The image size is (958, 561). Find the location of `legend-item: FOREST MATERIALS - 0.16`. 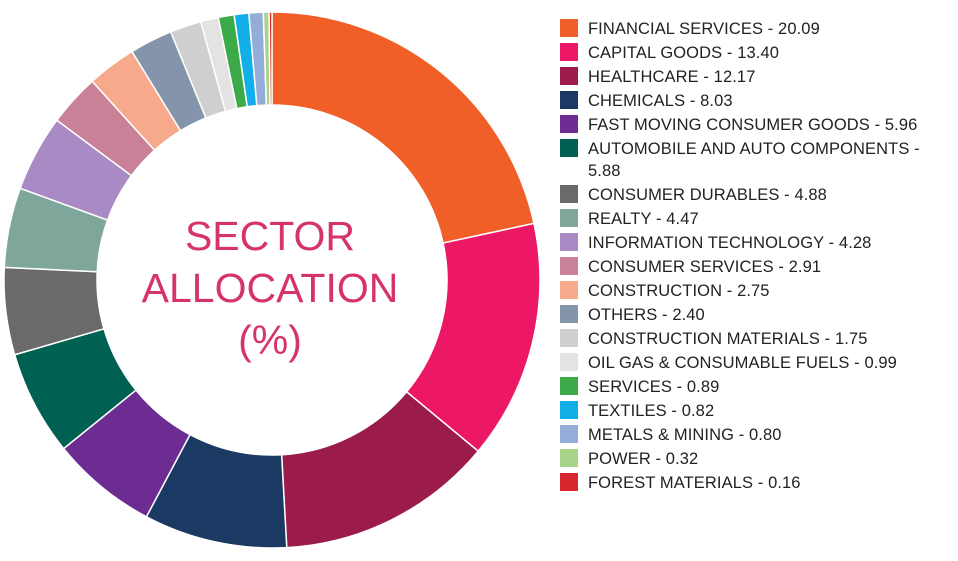

legend-item: FOREST MATERIALS - 0.16 is located at coordinates (757, 483).